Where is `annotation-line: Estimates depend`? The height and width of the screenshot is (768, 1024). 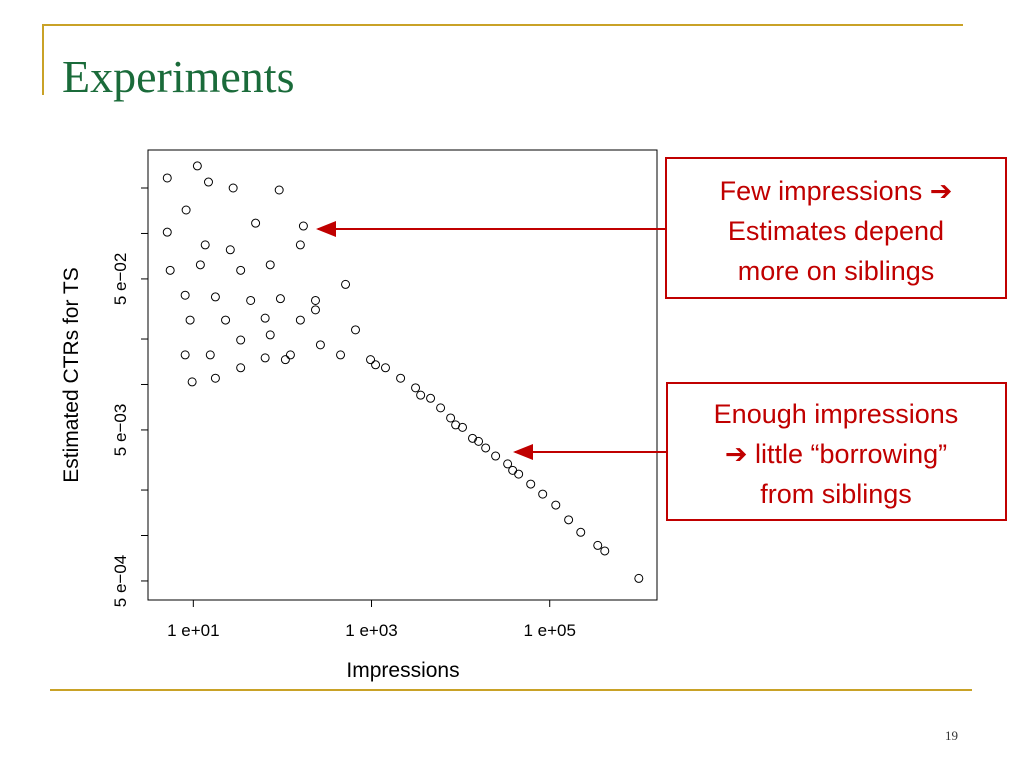 annotation-line: Estimates depend is located at coordinates (836, 231).